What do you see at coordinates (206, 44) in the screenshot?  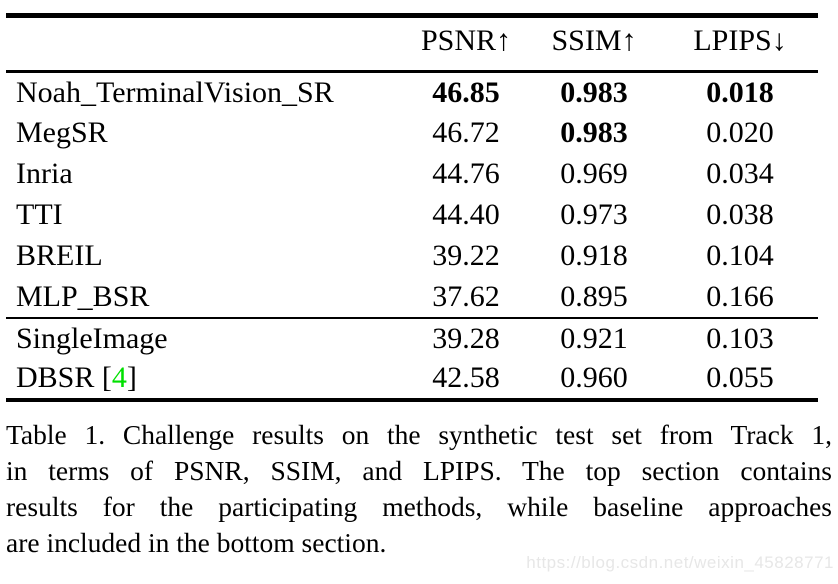 I see `method-column-header` at bounding box center [206, 44].